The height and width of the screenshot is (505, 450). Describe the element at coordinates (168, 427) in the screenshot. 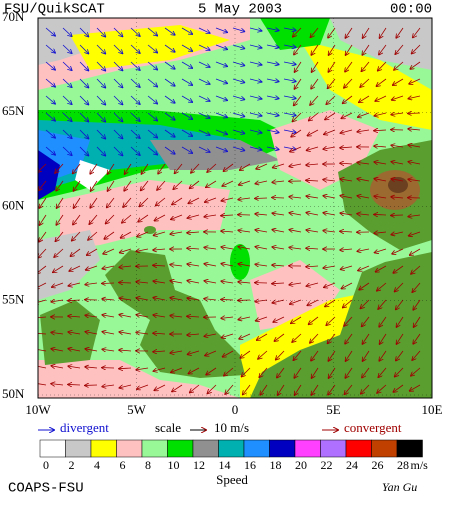

I see `legend-scale: scale` at that location.